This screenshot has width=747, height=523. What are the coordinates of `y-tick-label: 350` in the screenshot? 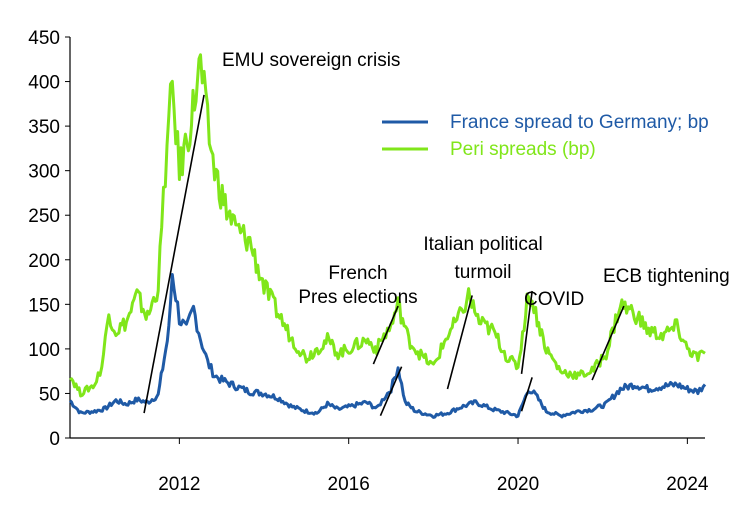 It's located at (44, 127).